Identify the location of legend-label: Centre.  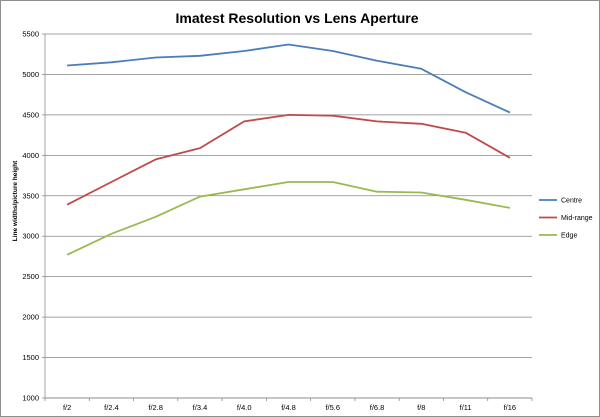
(571, 201).